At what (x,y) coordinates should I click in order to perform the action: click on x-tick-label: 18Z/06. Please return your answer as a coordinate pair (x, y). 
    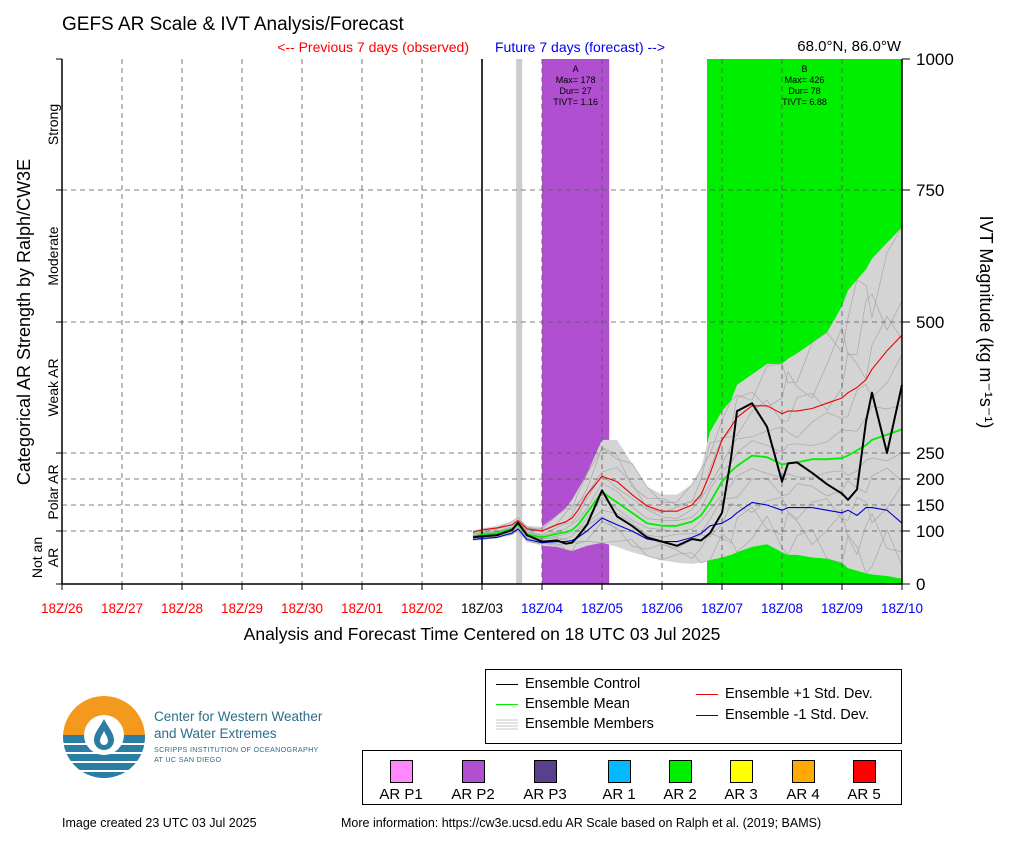
    Looking at the image, I should click on (662, 608).